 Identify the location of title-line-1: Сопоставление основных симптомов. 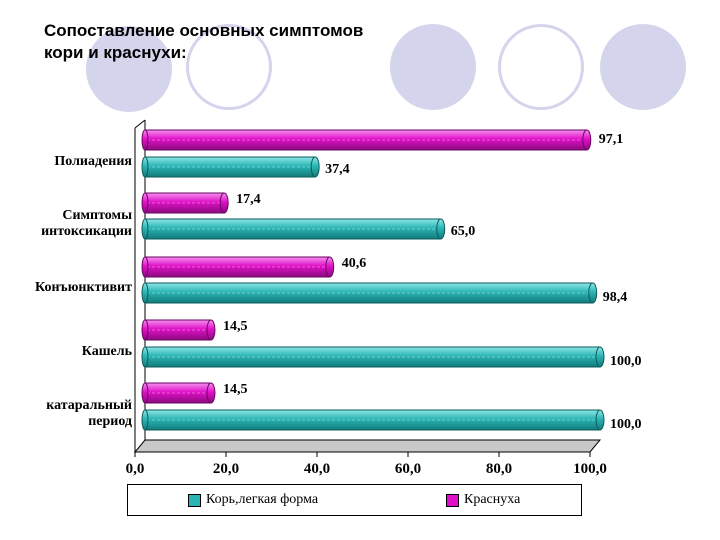
(204, 30).